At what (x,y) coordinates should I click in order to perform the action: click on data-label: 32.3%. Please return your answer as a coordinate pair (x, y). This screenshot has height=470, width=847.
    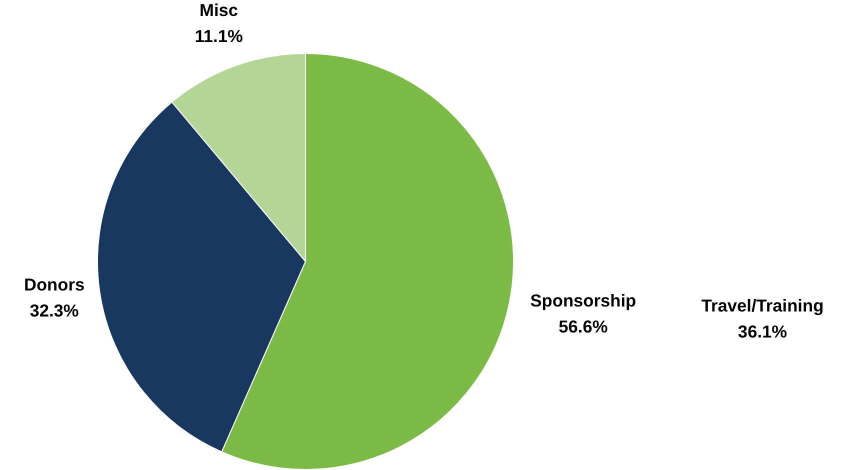
    Looking at the image, I should click on (54, 310).